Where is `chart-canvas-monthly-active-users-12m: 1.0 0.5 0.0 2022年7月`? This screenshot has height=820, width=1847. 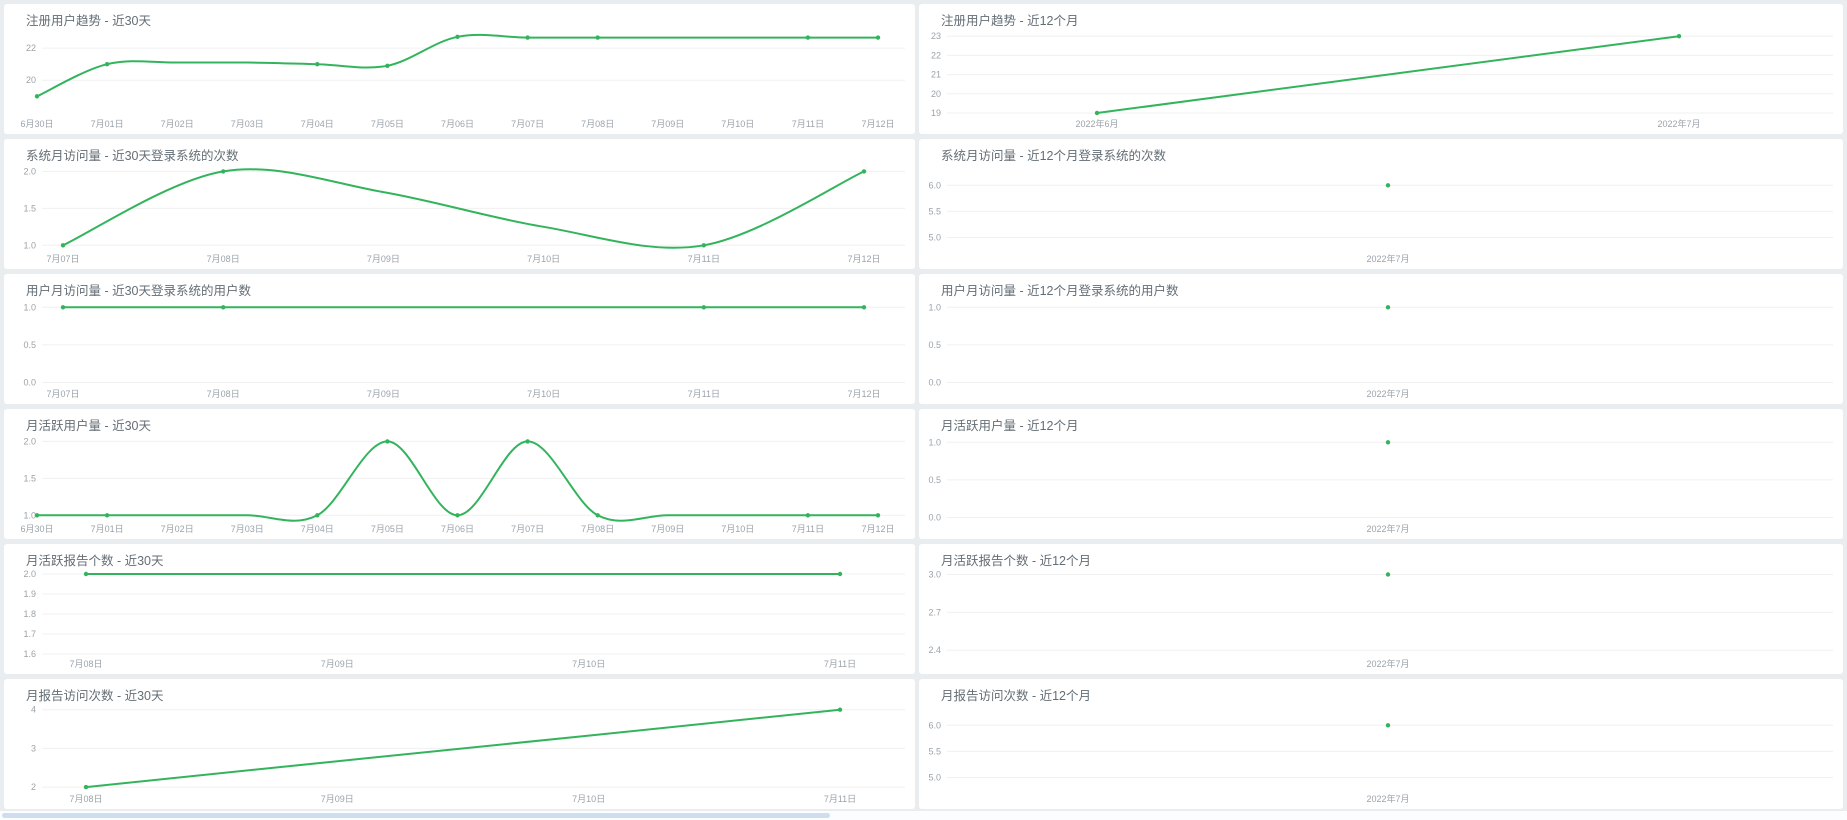
chart-canvas-monthly-active-users-12m: 1.0 0.5 0.0 2022年7月 is located at coordinates (1381, 487).